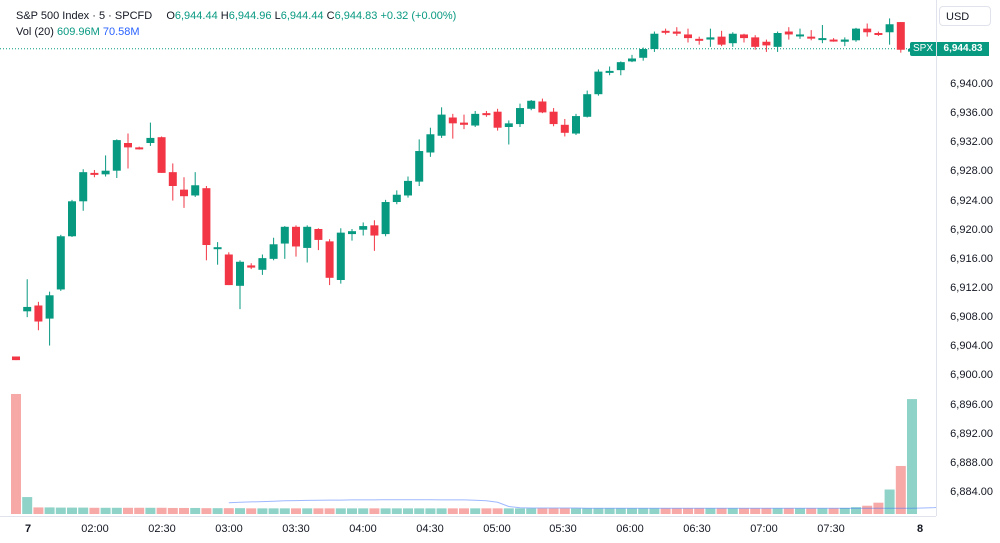 Image resolution: width=1000 pixels, height=543 pixels. What do you see at coordinates (35, 32) in the screenshot?
I see `volume-label: Vol (20)` at bounding box center [35, 32].